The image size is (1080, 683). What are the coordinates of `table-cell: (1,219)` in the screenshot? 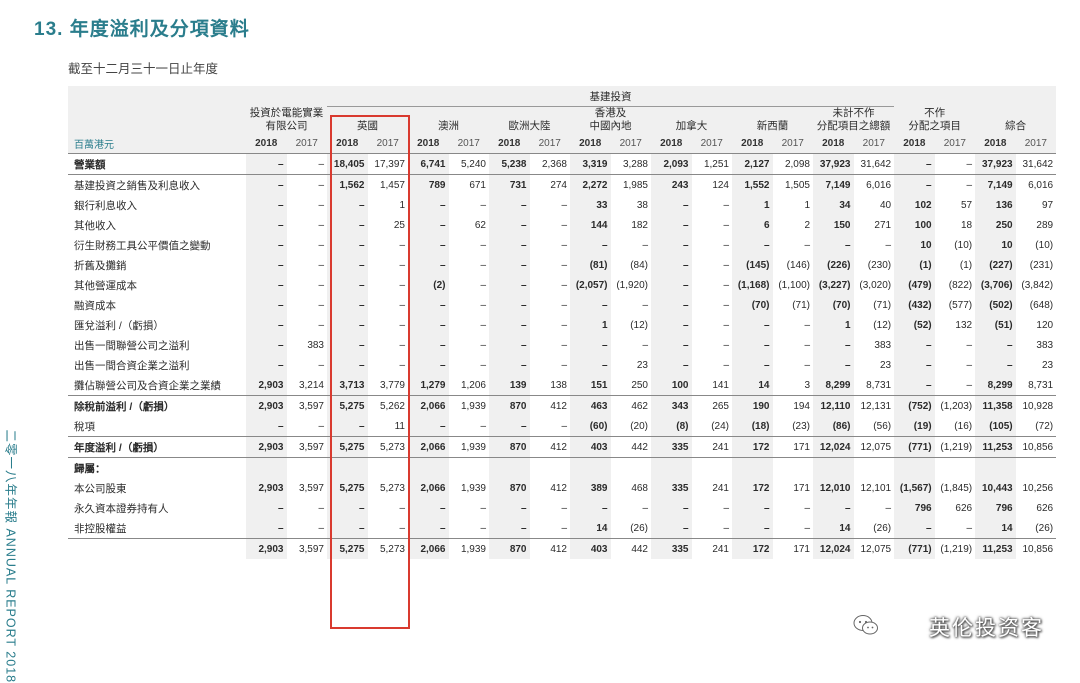 It's located at (955, 548).